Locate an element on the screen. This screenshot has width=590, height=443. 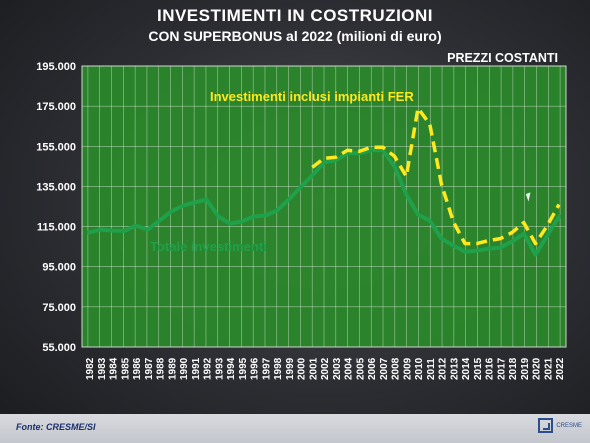
x-tick-label: 2018 is located at coordinates (513, 368).